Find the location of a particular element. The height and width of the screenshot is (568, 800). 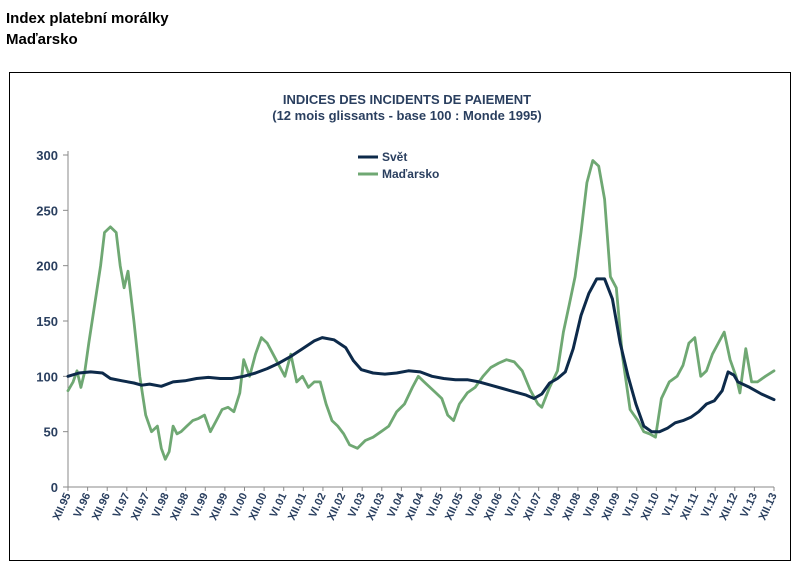

legend-label: Svět is located at coordinates (394, 157).